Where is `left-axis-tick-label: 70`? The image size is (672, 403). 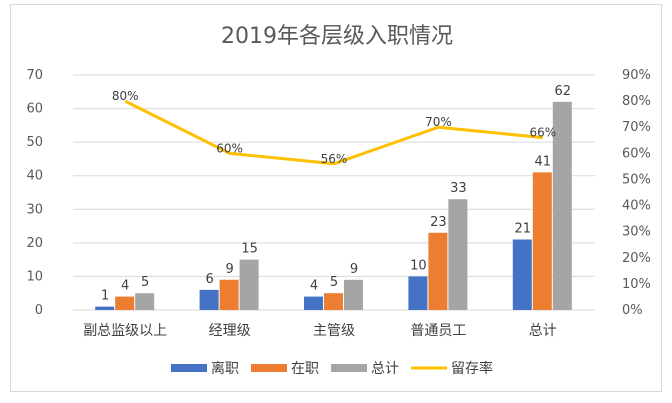 left-axis-tick-label: 70 is located at coordinates (34, 75).